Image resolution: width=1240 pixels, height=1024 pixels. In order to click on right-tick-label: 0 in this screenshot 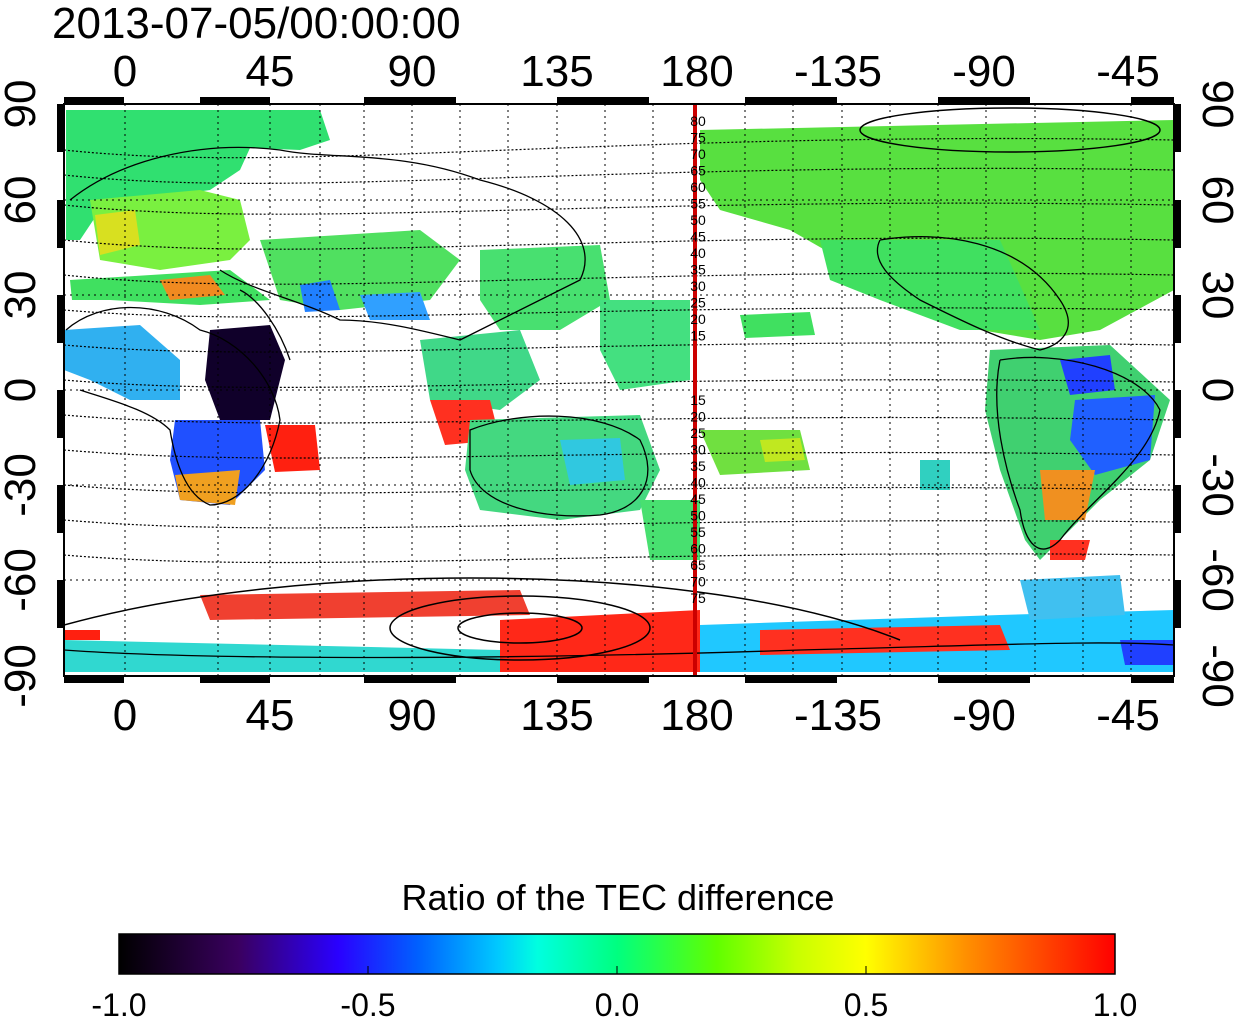, I will do `click(1216, 390)`.